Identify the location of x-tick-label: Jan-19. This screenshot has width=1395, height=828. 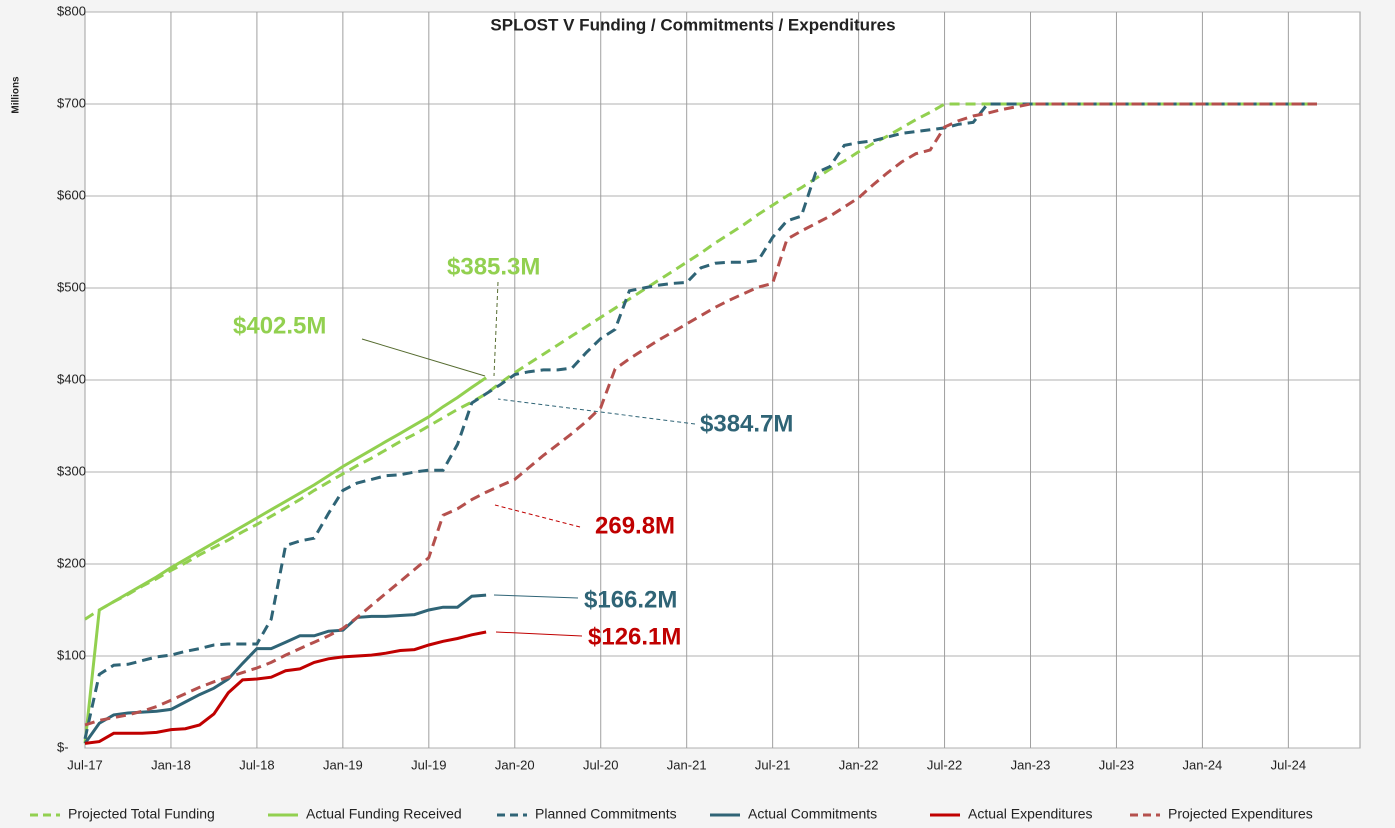
(343, 764).